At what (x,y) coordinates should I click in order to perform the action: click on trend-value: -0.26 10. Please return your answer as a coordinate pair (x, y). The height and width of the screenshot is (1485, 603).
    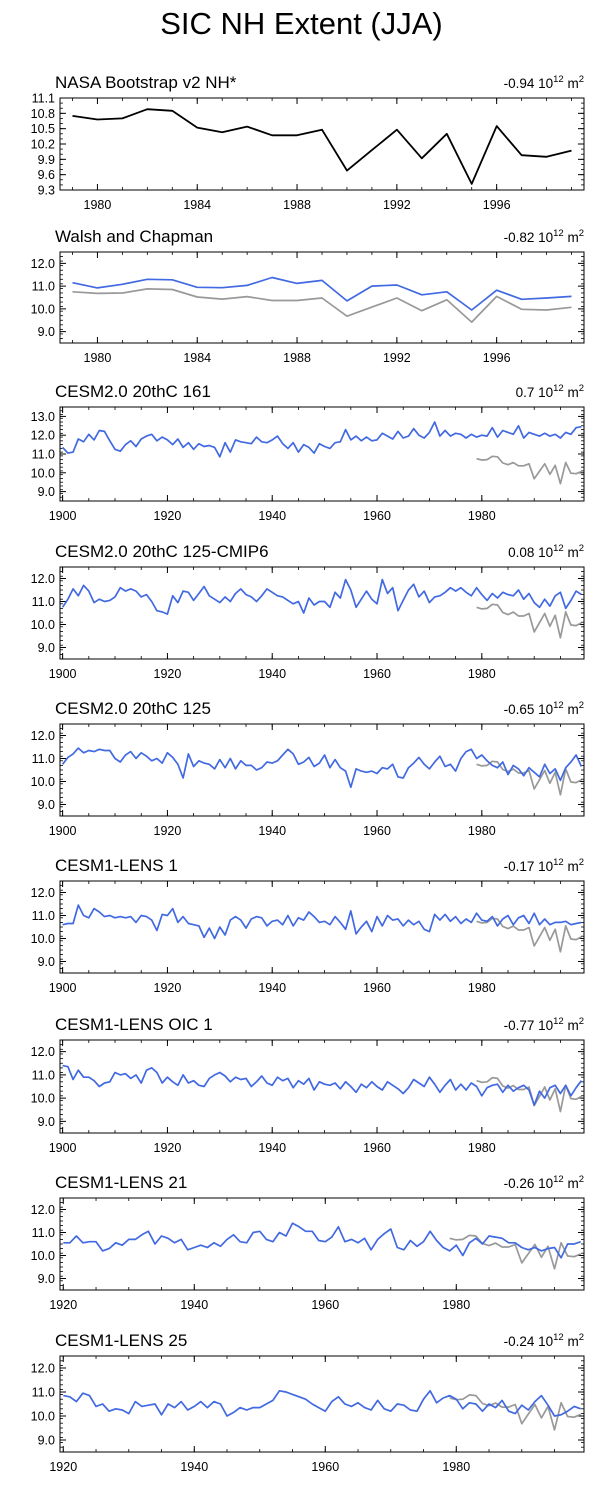
    Looking at the image, I should click on (529, 1183).